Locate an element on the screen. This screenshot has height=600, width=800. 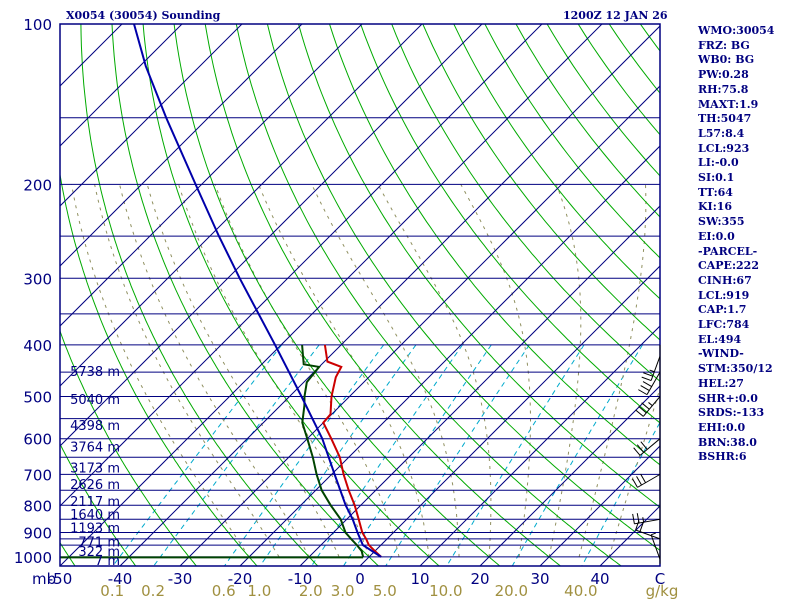
pressure-tick-label: 500 is located at coordinates (37, 397).